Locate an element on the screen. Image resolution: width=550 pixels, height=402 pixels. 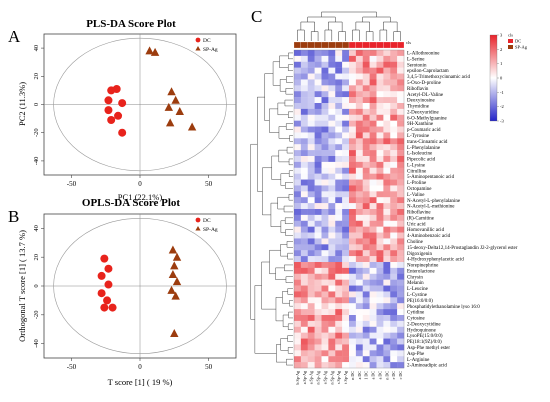
column-label: 1 DC is located at coordinates (366, 375).